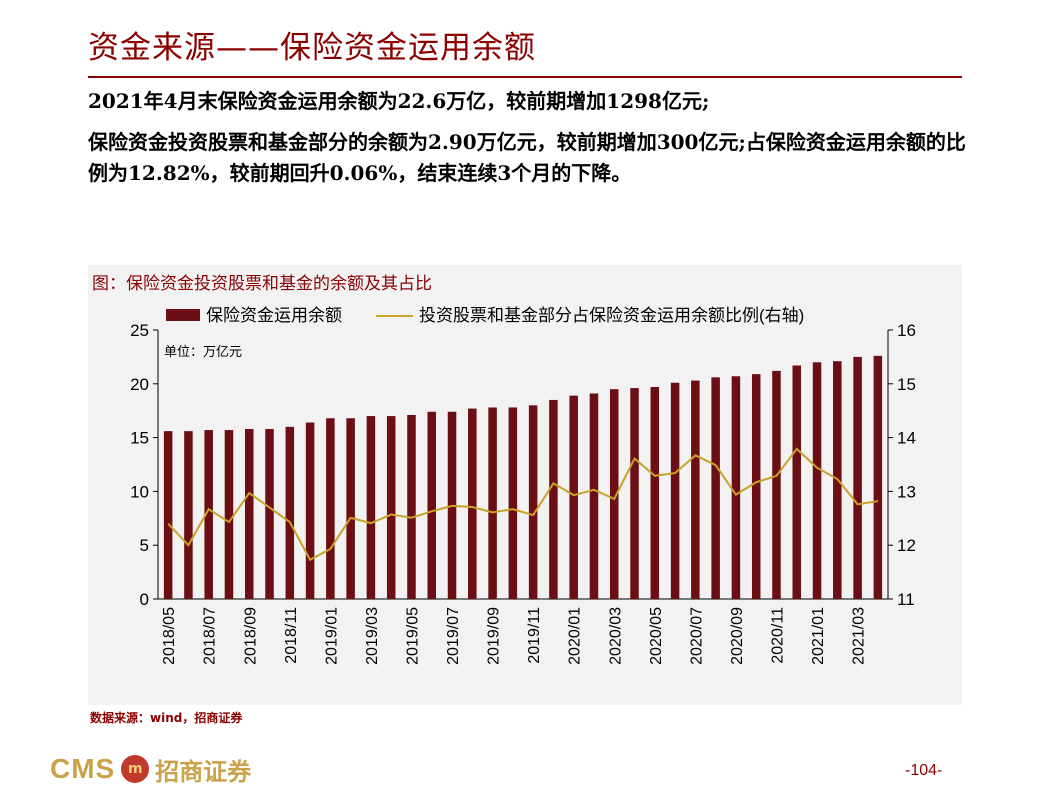 The width and height of the screenshot is (1050, 789). Describe the element at coordinates (210, 636) in the screenshot. I see `x-tick-label: 2018/07` at that location.